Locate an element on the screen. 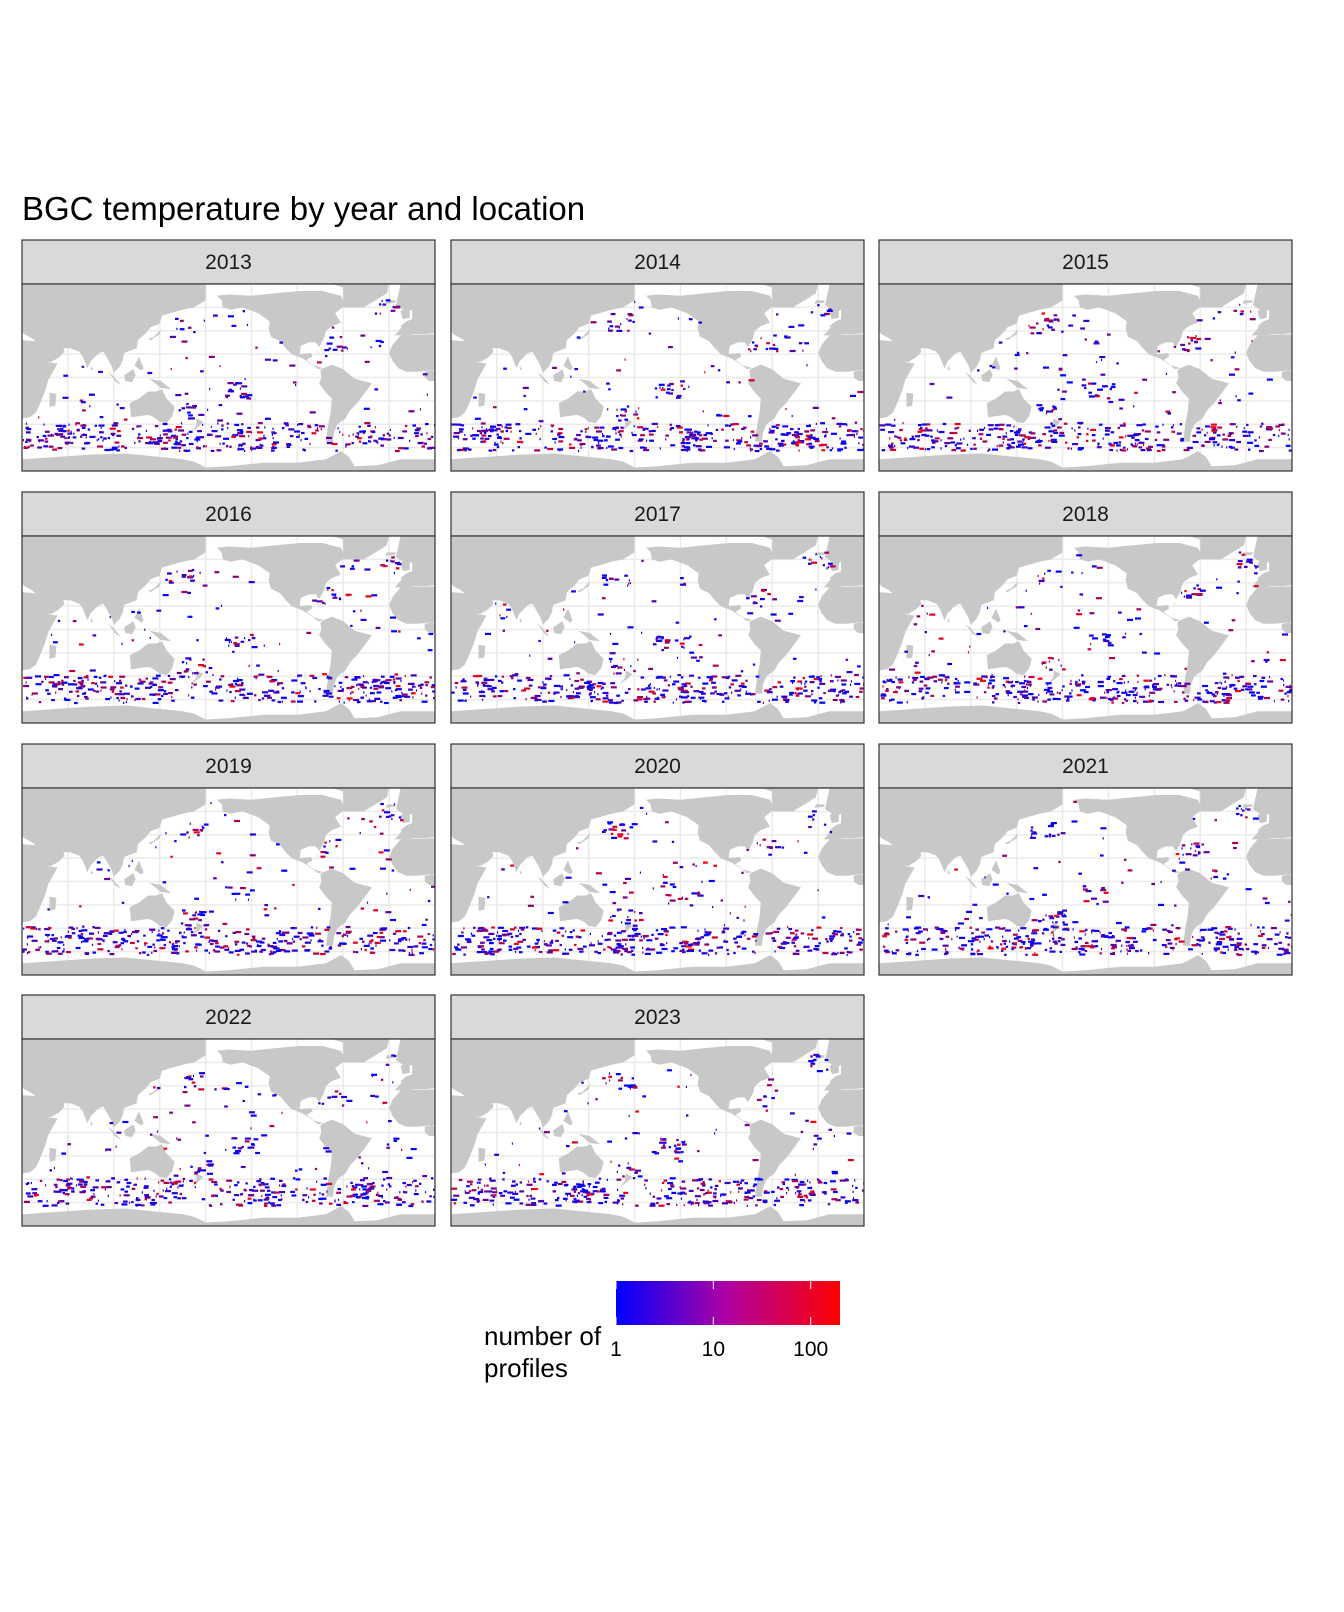  land-southamerica is located at coordinates (774, 655).